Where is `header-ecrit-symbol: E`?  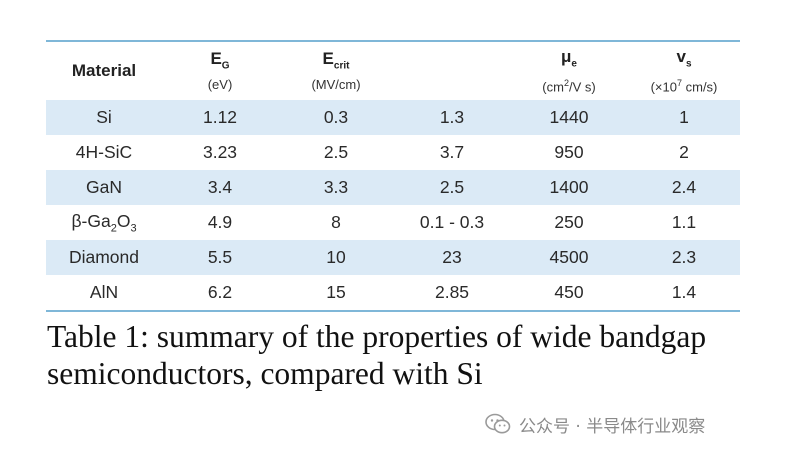
header-ecrit-symbol: E is located at coordinates (328, 59).